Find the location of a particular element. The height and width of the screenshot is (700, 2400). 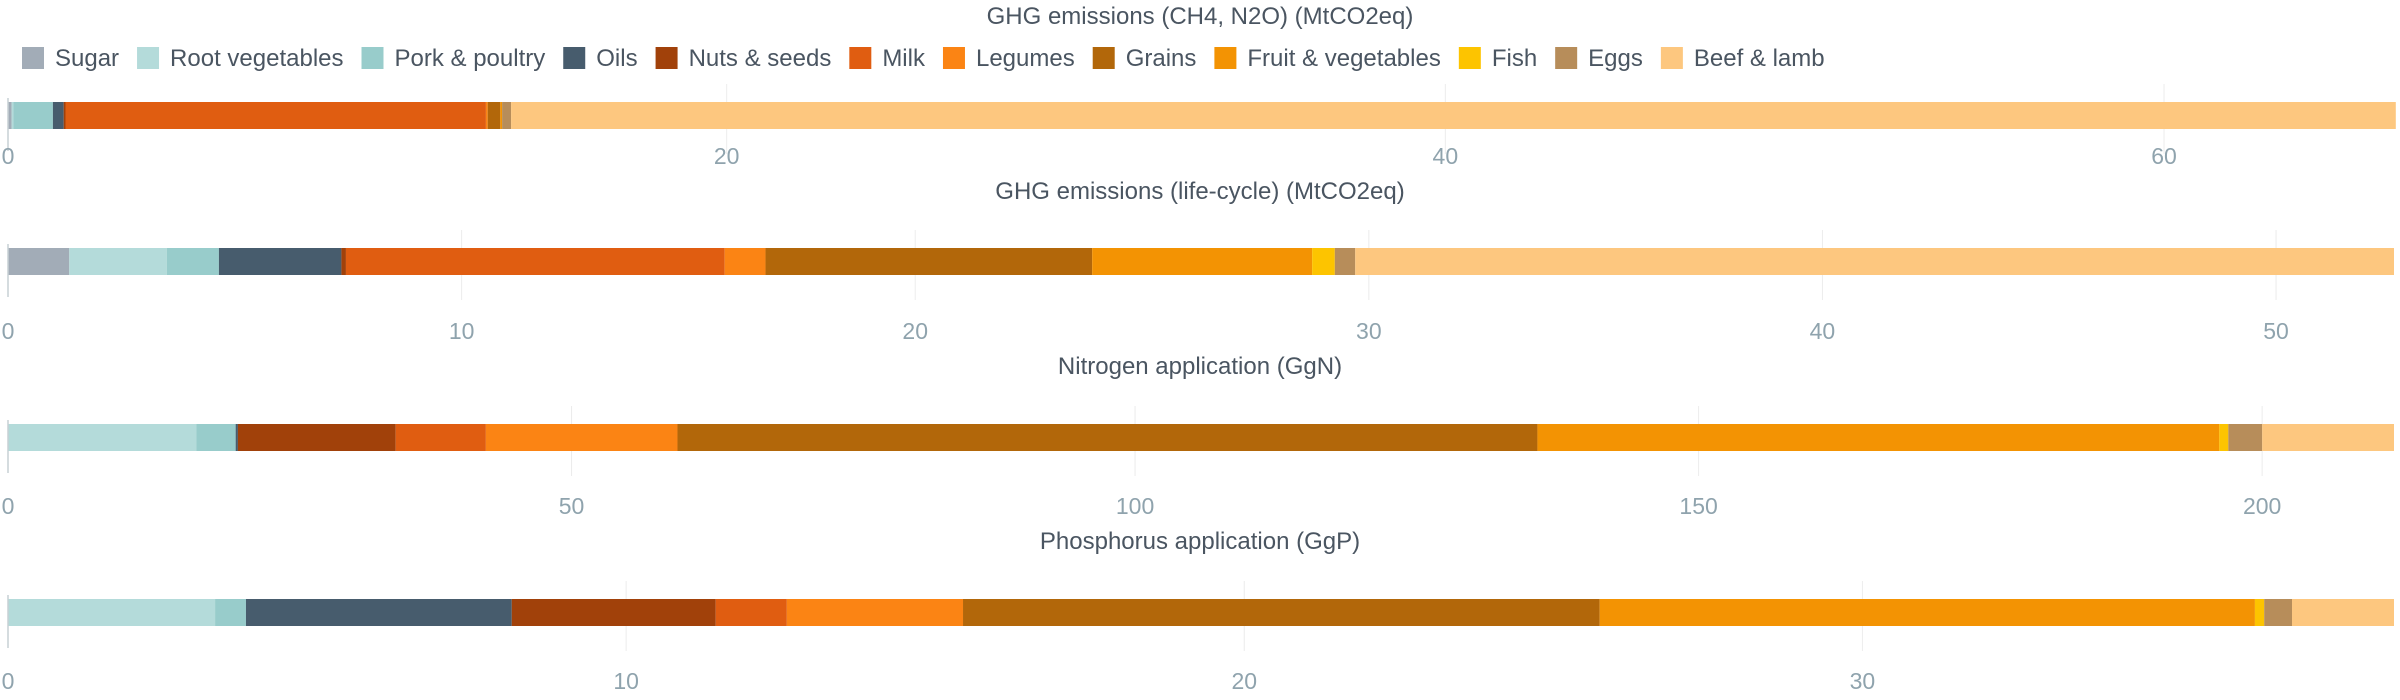

legend-item-root-vegetables: Root vegetables is located at coordinates (240, 58).